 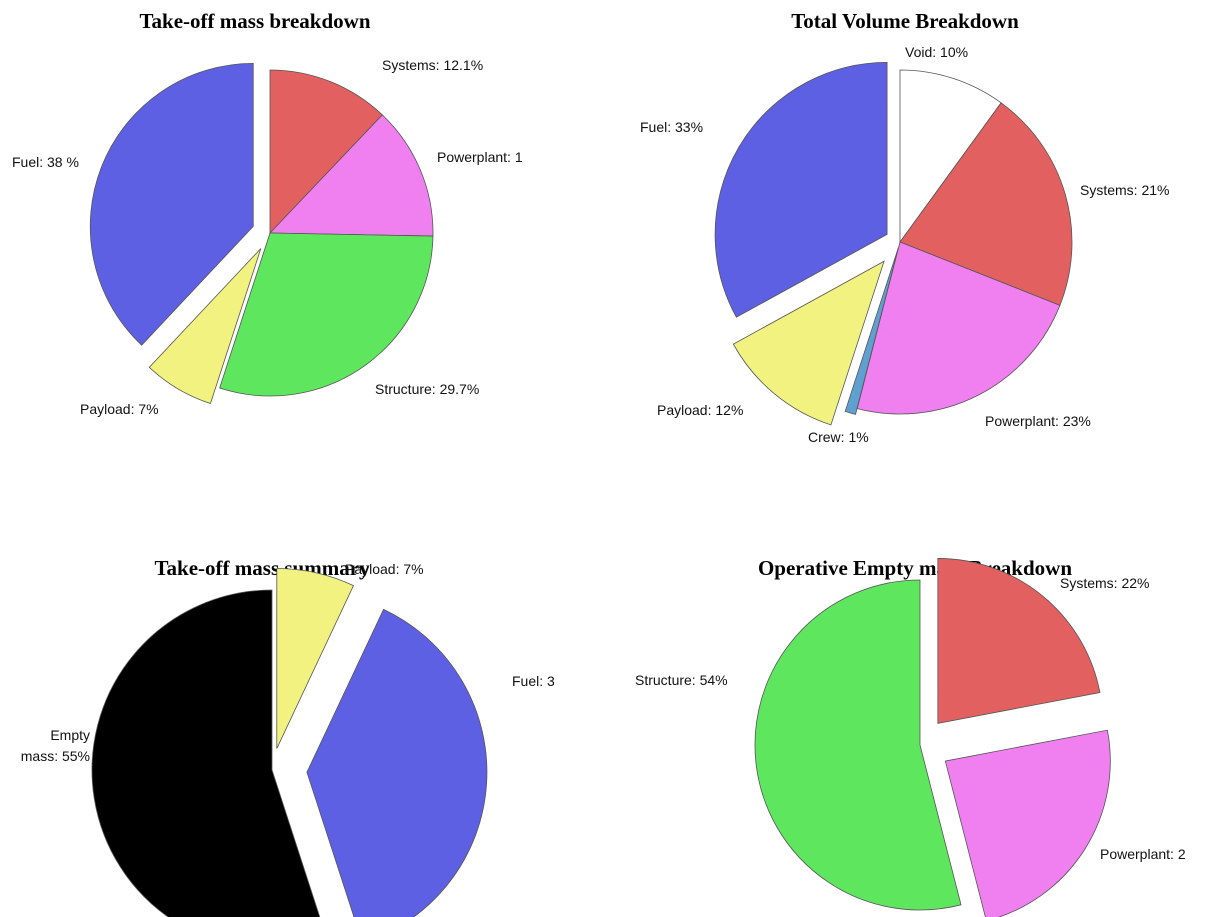 I want to click on slice-label: Payload: 12%, so click(x=700, y=410).